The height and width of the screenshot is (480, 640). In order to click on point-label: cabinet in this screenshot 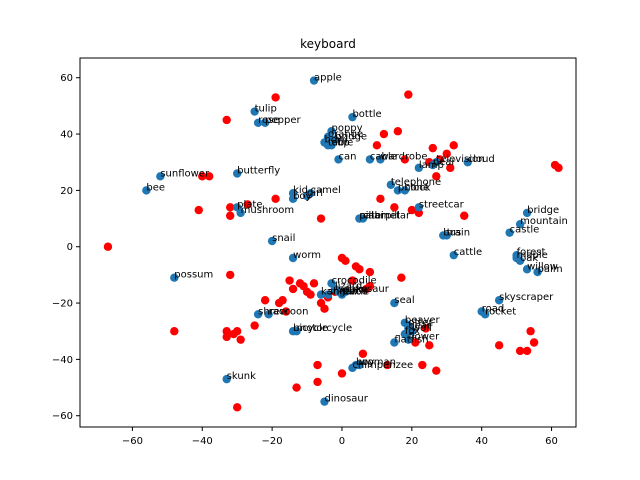, I will do `click(381, 216)`.